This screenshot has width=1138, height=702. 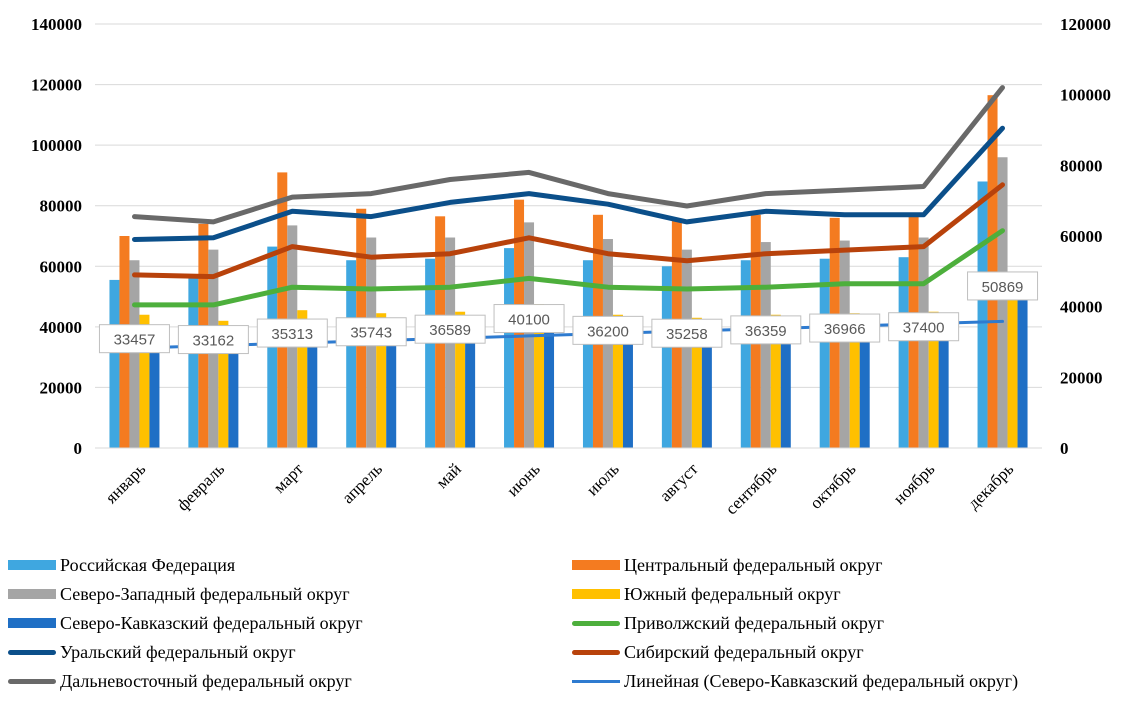 I want to click on y-right-tick-label: 60000, so click(x=1081, y=236).